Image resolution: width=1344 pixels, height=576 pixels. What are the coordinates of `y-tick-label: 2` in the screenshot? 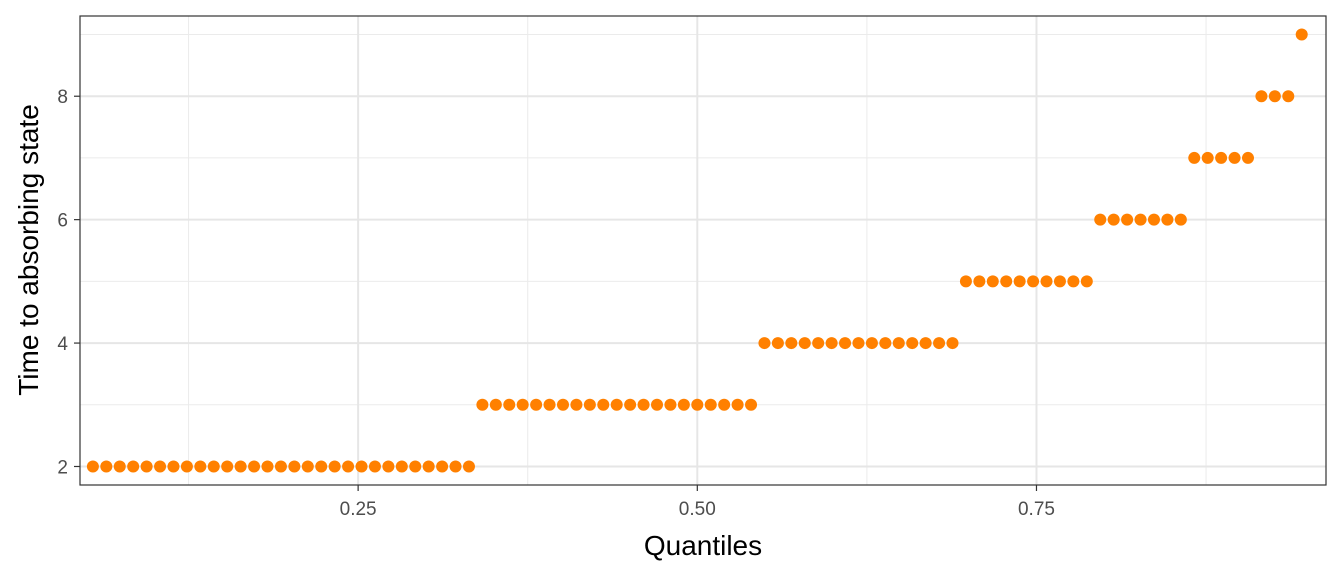 It's located at (62, 467).